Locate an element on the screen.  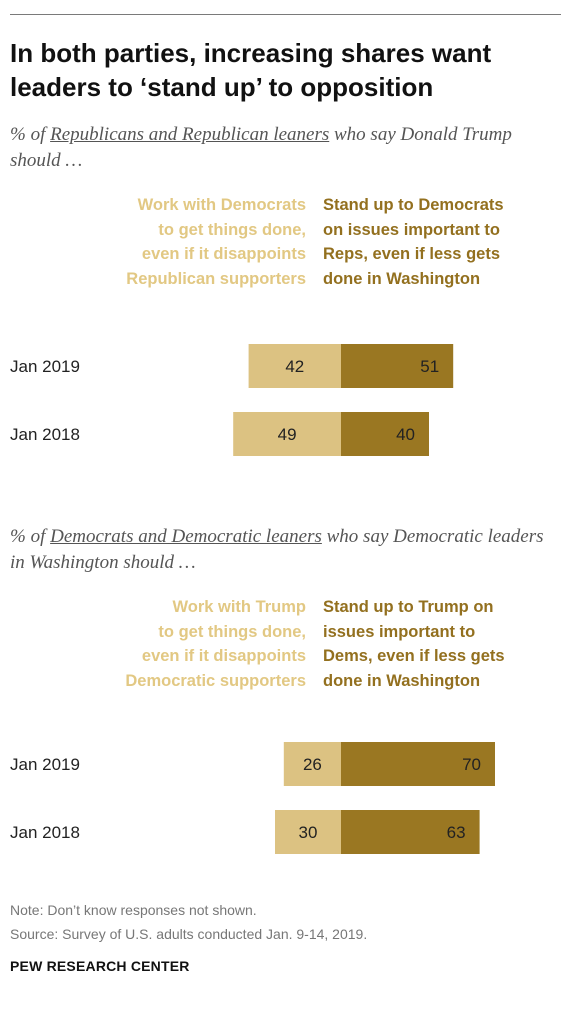
panel-2-subtitle-group: Democrats and Democratic leaners is located at coordinates (186, 536).